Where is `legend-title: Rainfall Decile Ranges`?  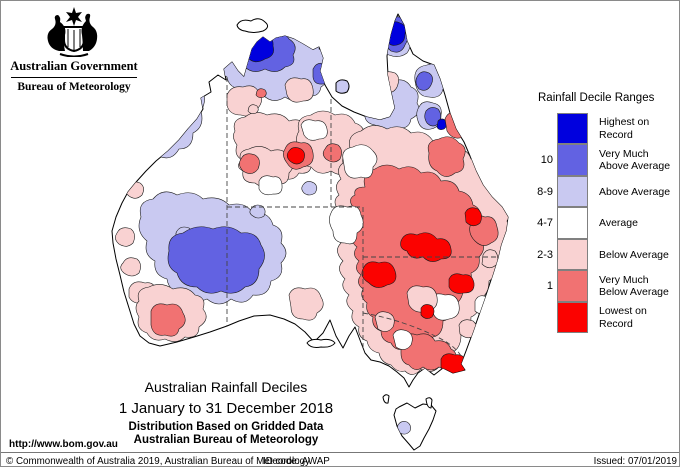
legend-title: Rainfall Decile Ranges is located at coordinates (596, 98).